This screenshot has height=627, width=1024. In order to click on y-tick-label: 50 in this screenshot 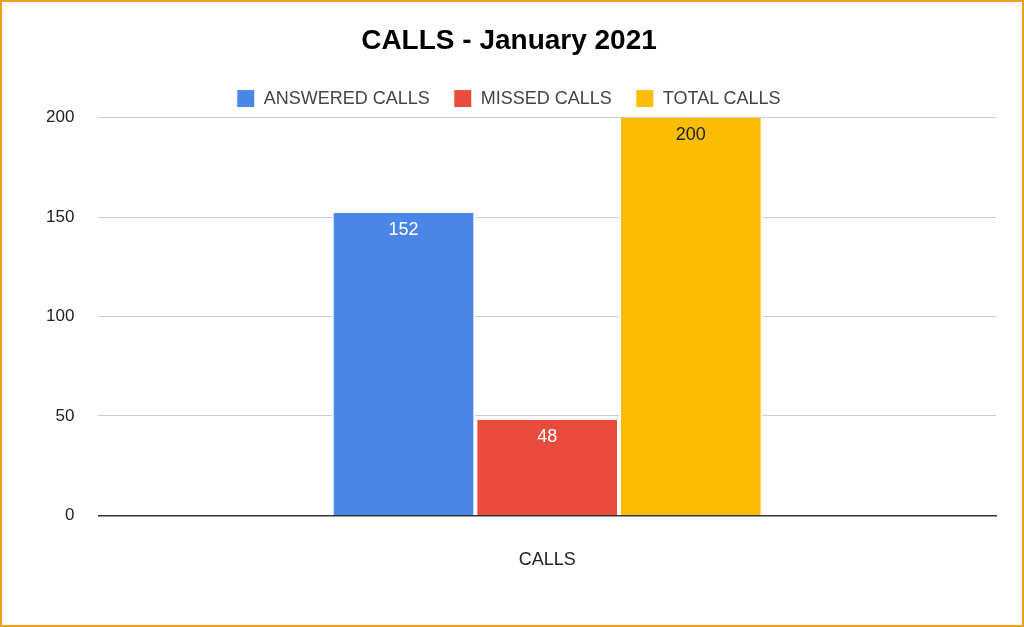, I will do `click(65, 415)`.